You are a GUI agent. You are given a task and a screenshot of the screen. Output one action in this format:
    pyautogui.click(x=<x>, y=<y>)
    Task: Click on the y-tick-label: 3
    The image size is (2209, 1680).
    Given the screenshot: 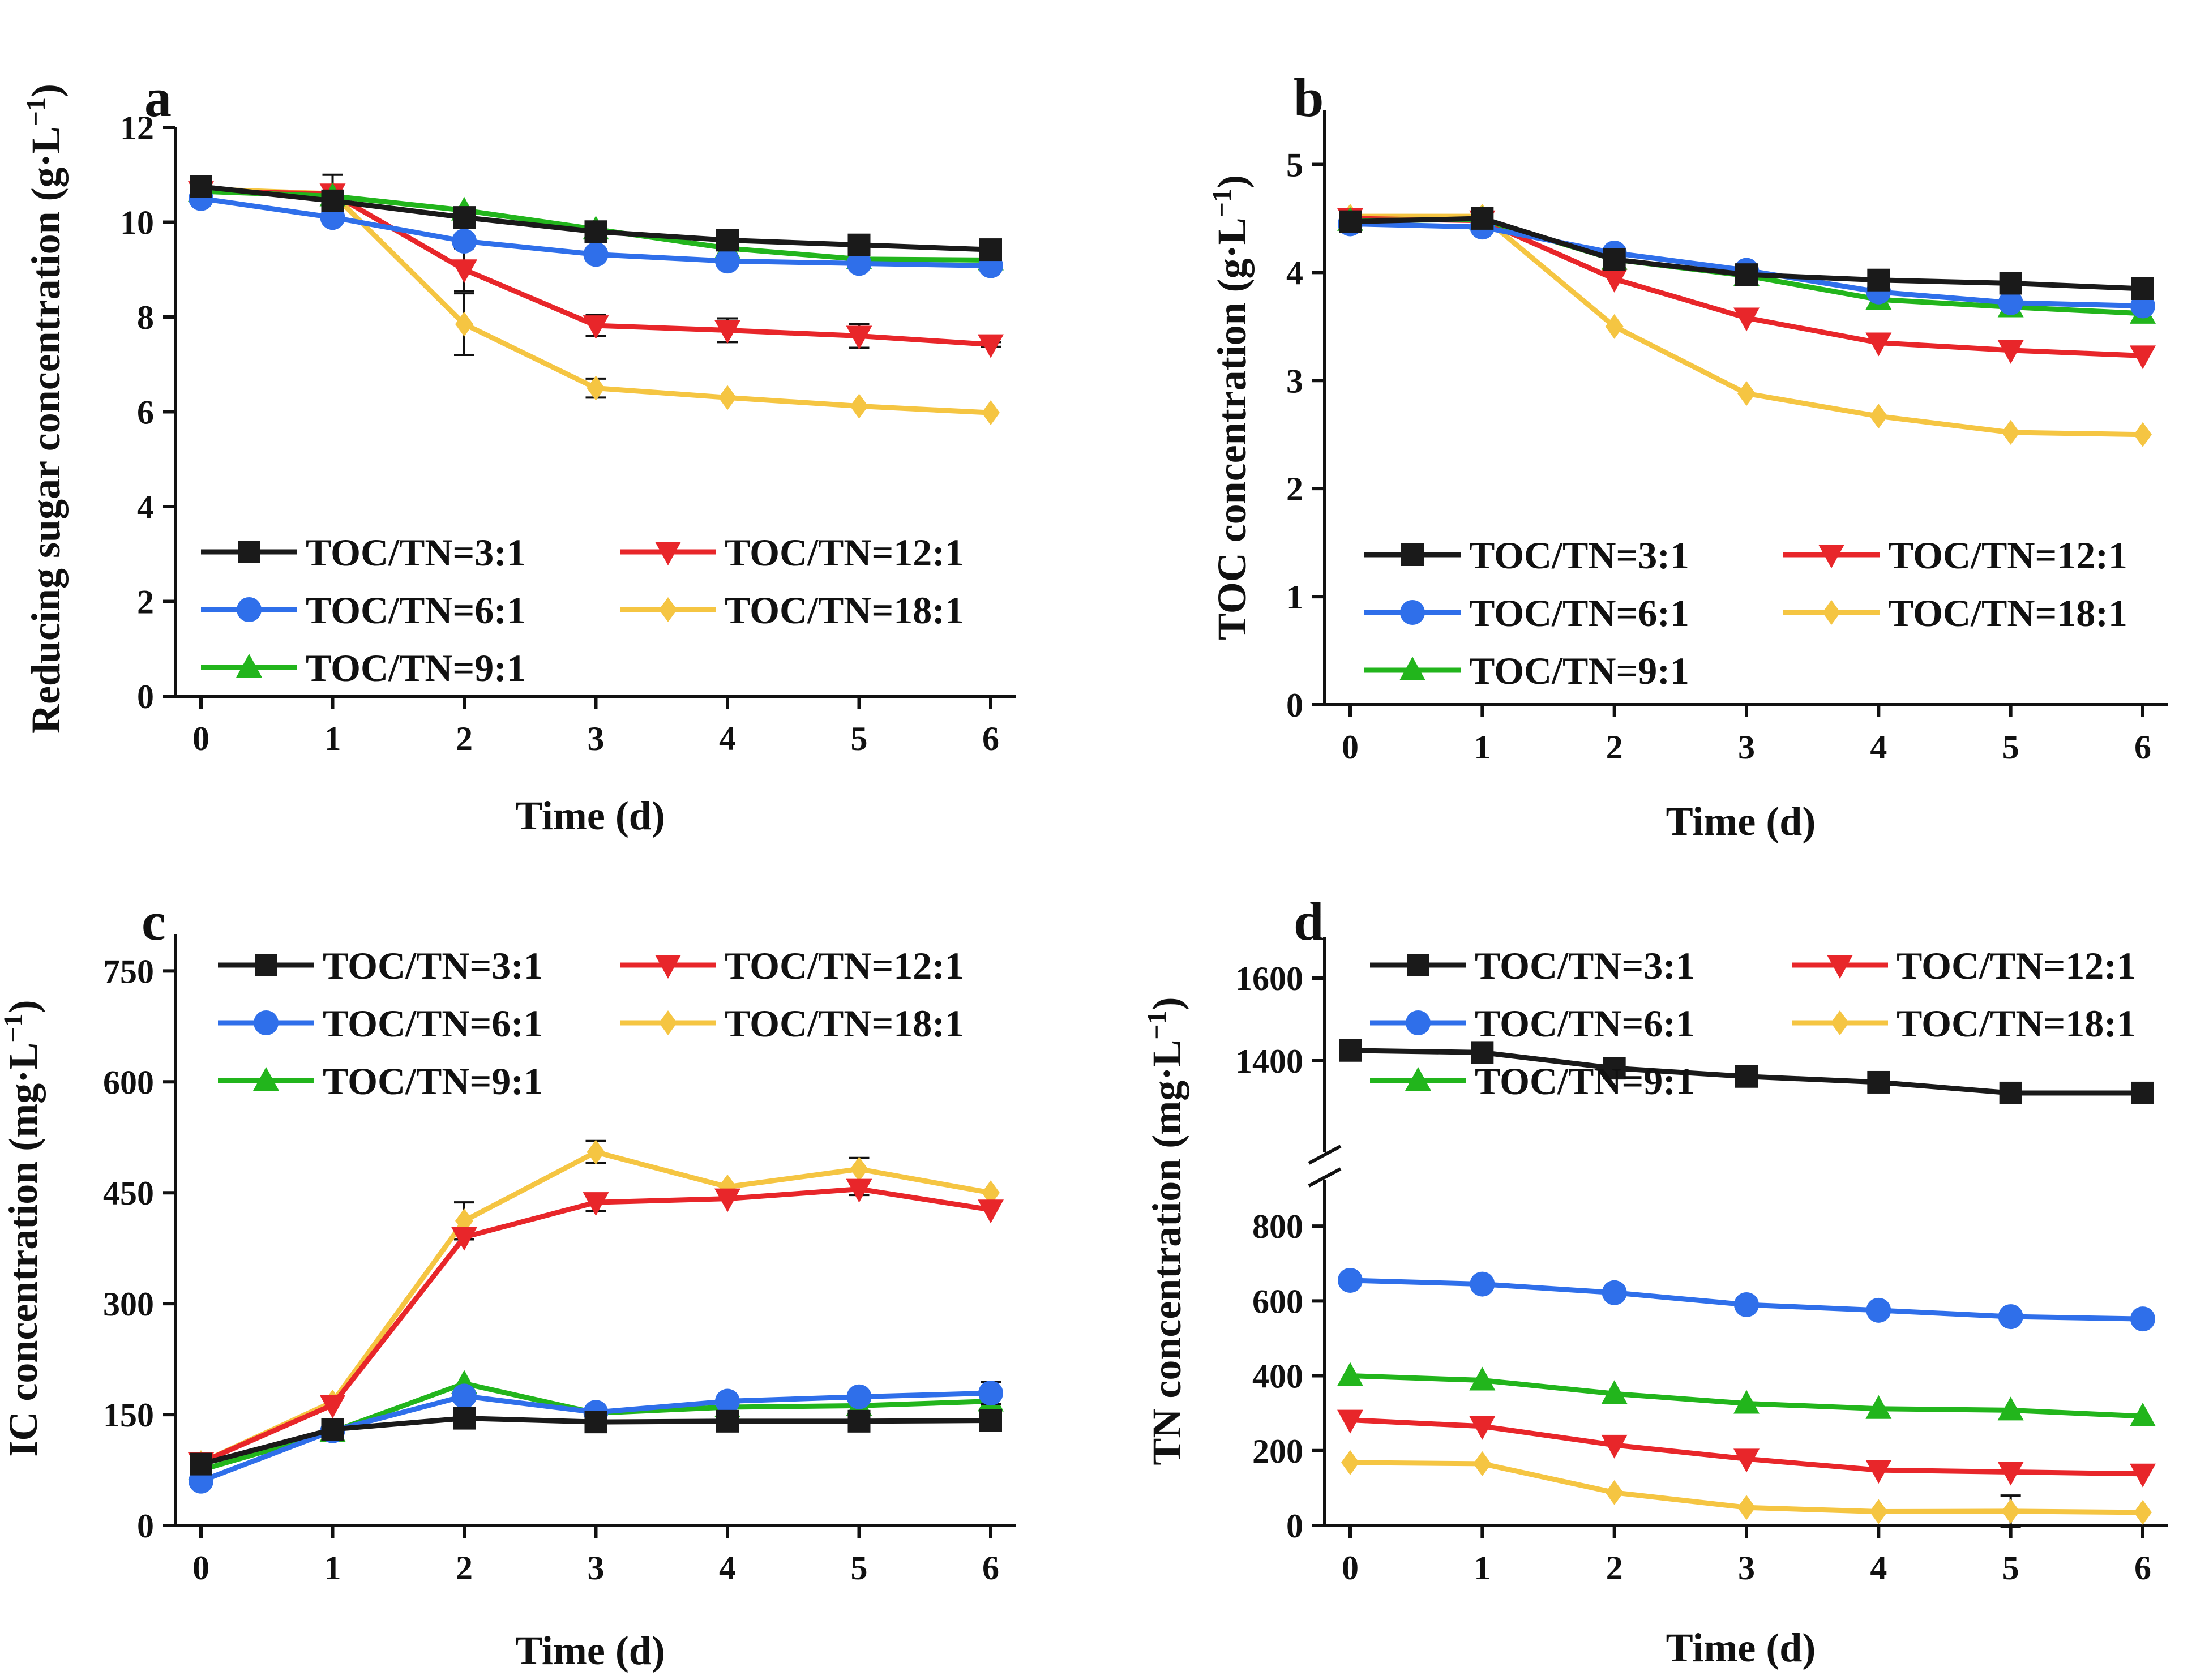 What is the action you would take?
    pyautogui.click(x=1294, y=381)
    